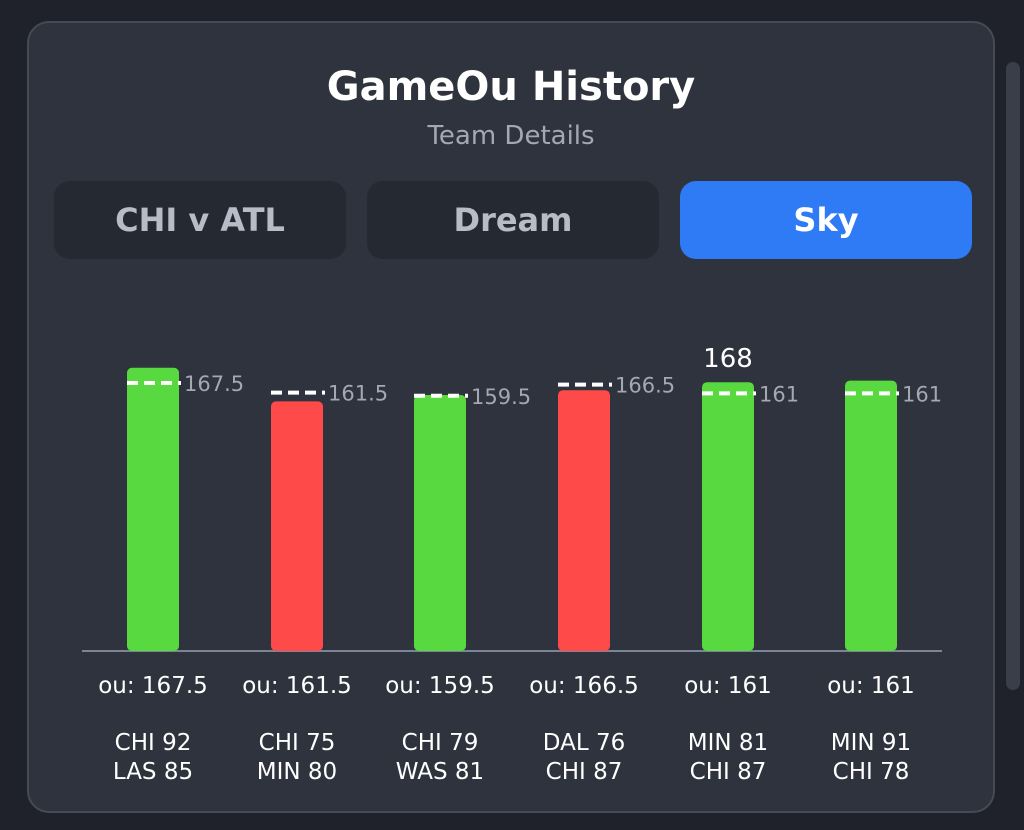 This screenshot has height=830, width=1024. What do you see at coordinates (826, 220) in the screenshot?
I see `tab-sky: Sky` at bounding box center [826, 220].